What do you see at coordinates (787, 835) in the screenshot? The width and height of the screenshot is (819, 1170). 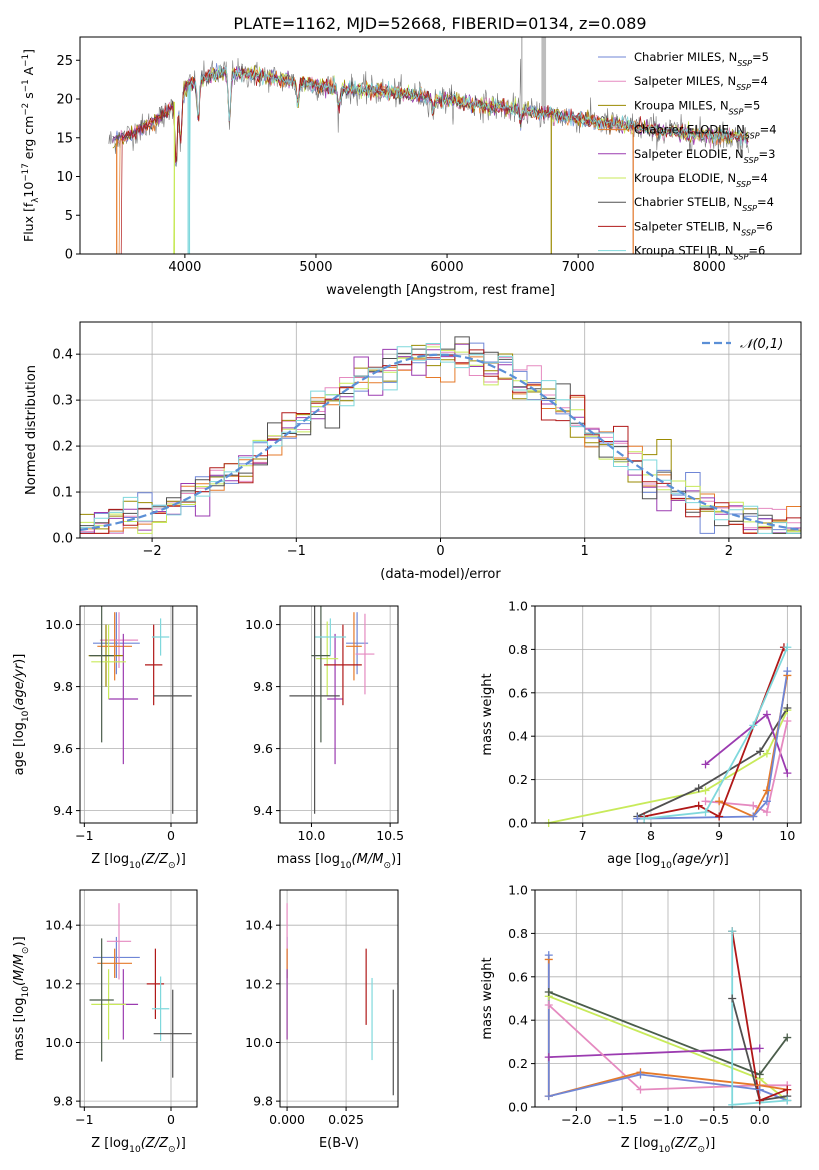 I see `x-tick-label: 10` at bounding box center [787, 835].